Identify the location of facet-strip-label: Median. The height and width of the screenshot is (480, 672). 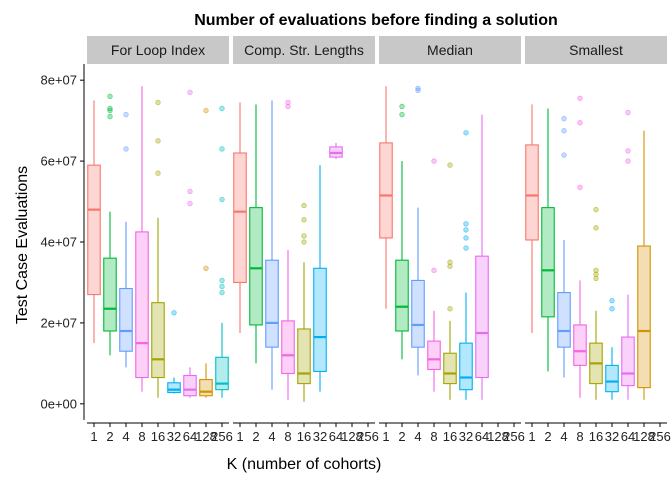
(450, 50).